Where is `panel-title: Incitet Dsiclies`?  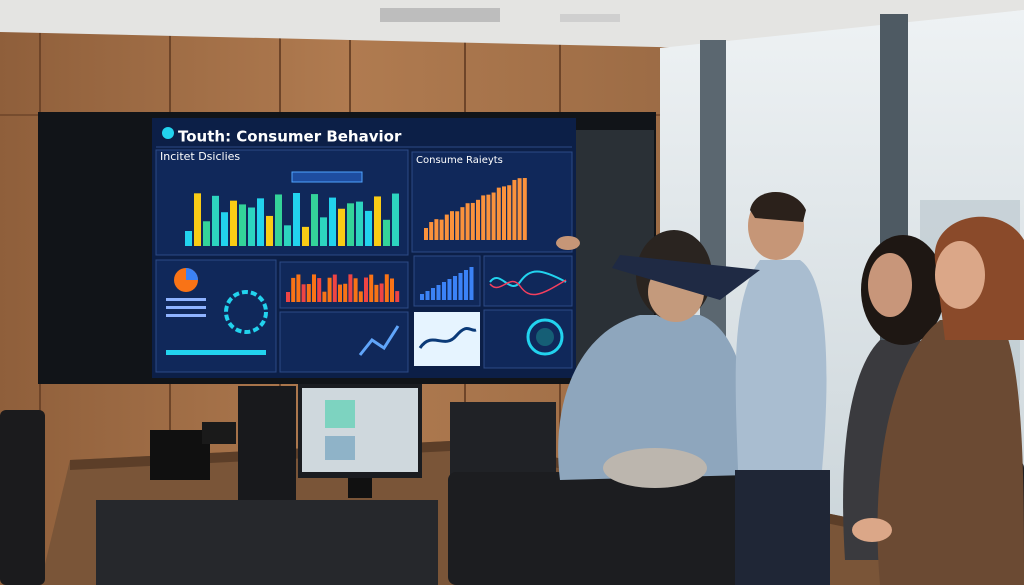
panel-title: Incitet Dsiclies is located at coordinates (200, 156).